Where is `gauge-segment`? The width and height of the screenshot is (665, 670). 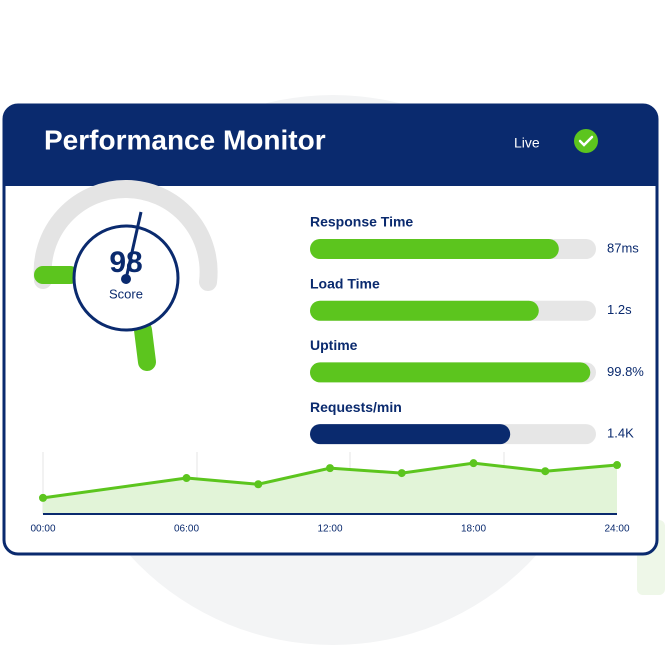 gauge-segment is located at coordinates (145, 346).